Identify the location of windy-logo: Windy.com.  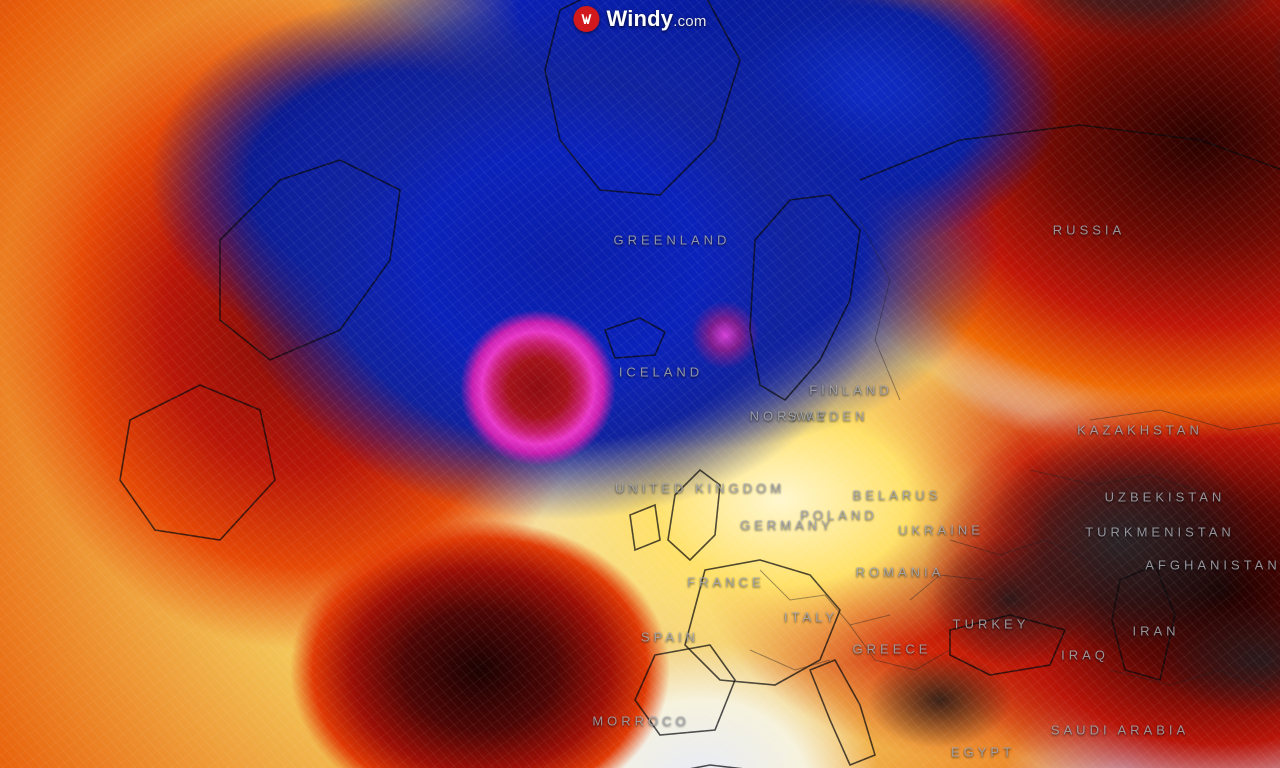
(639, 19).